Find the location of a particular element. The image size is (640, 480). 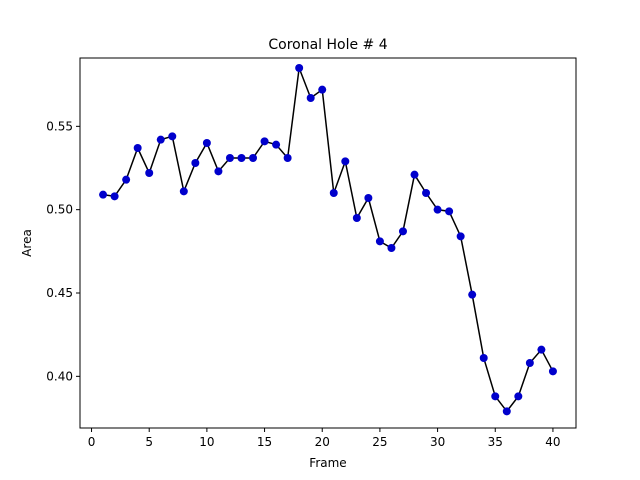

x-axis: 0 5 10 15 20 25 30 35 40 is located at coordinates (324, 438).